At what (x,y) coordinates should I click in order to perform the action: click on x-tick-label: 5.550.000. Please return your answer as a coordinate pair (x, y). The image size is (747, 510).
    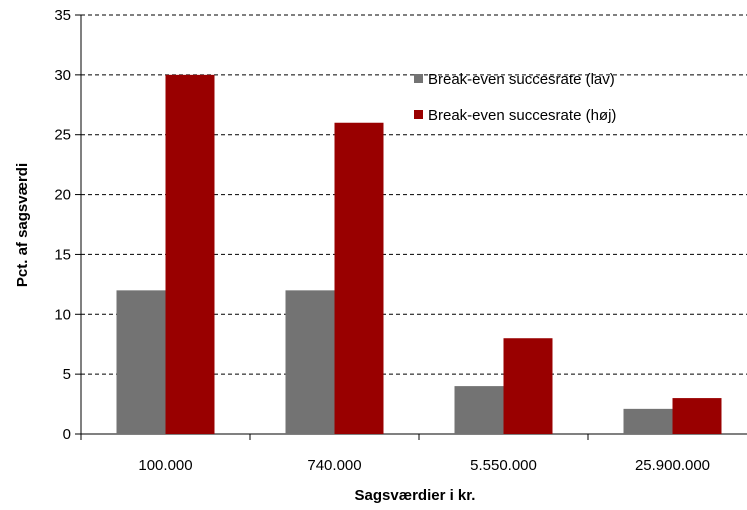
    Looking at the image, I should click on (503, 465).